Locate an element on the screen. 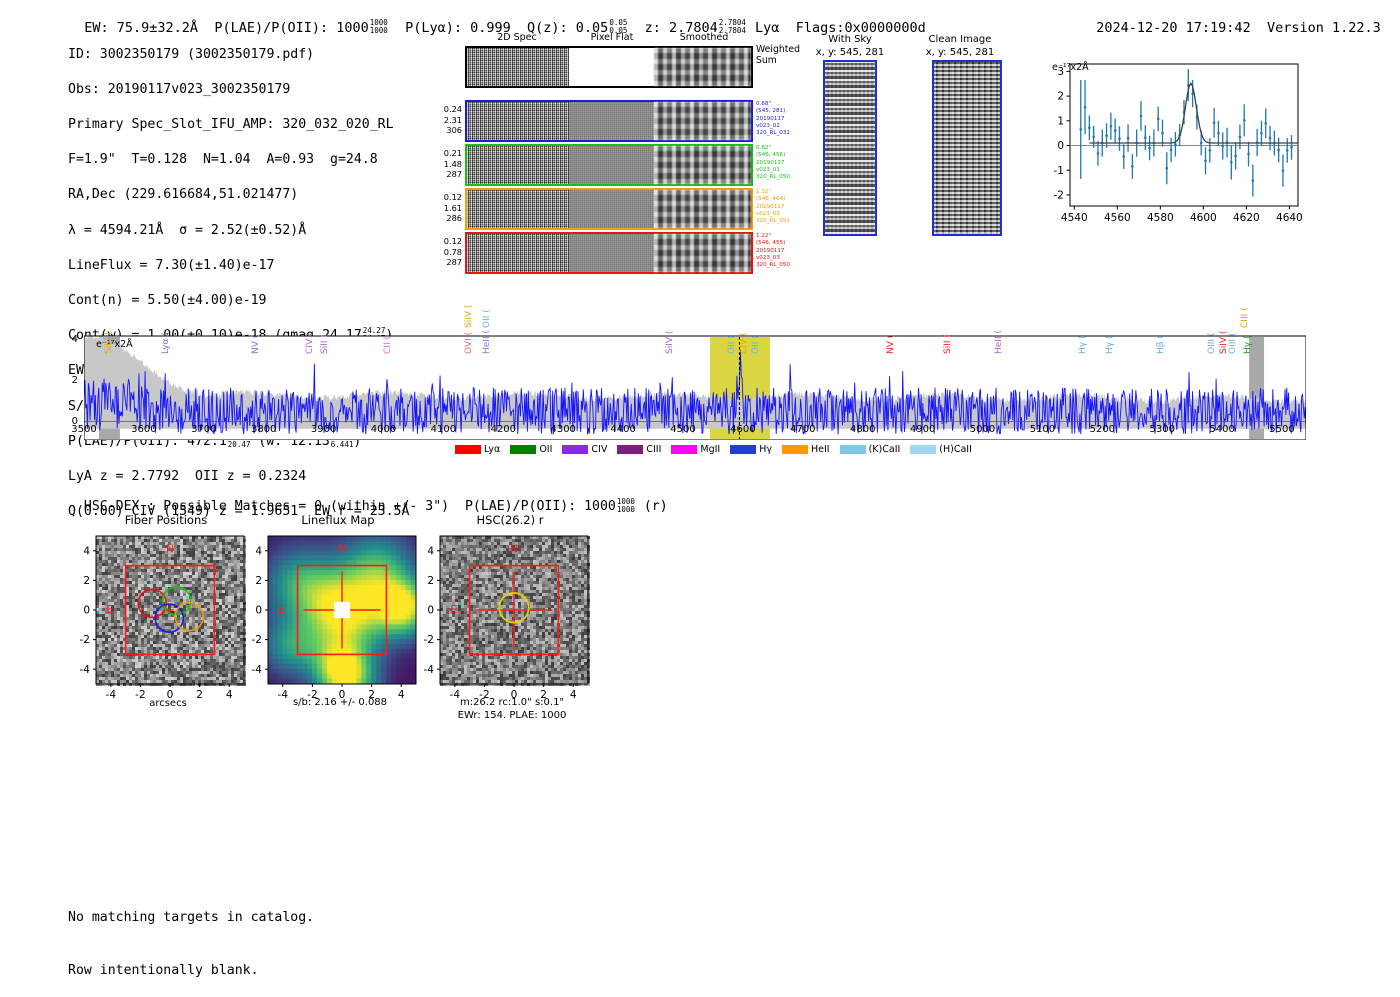 The width and height of the screenshot is (1400, 997). legend-label: Lyα is located at coordinates (492, 449).